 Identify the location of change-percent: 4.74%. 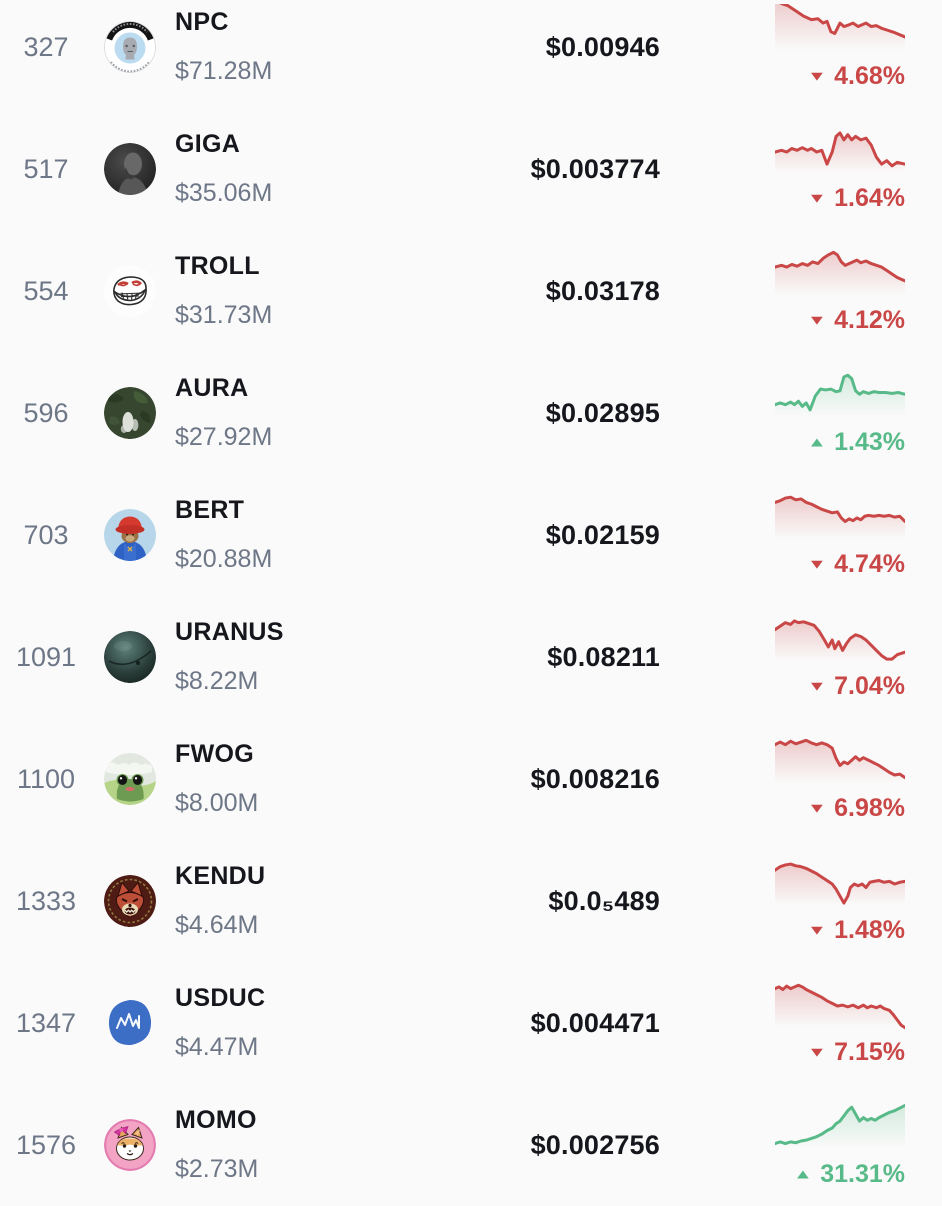
(869, 563).